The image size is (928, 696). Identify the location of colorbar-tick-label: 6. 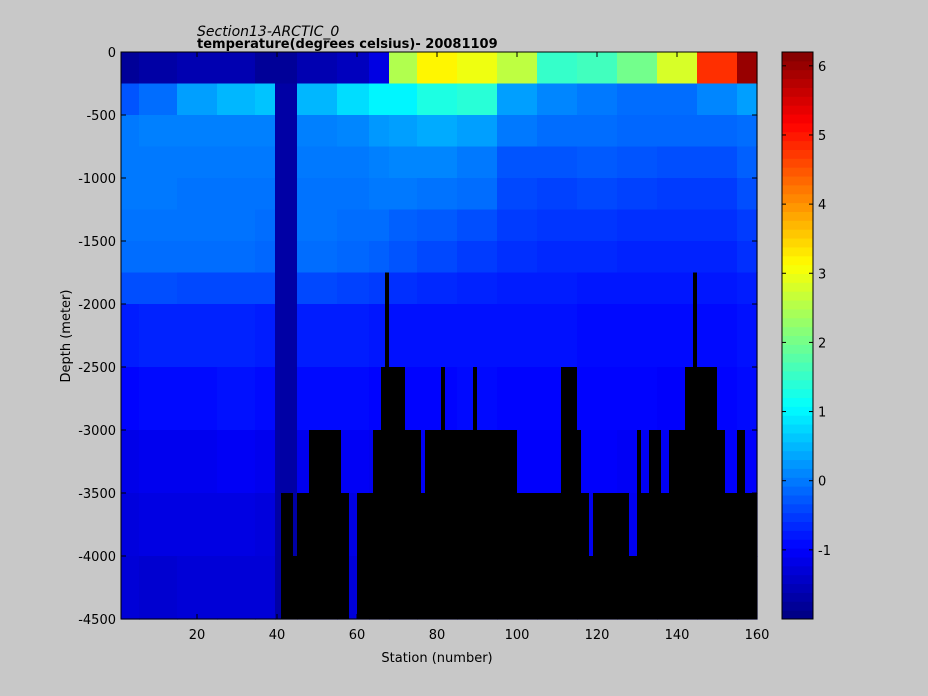
(822, 67).